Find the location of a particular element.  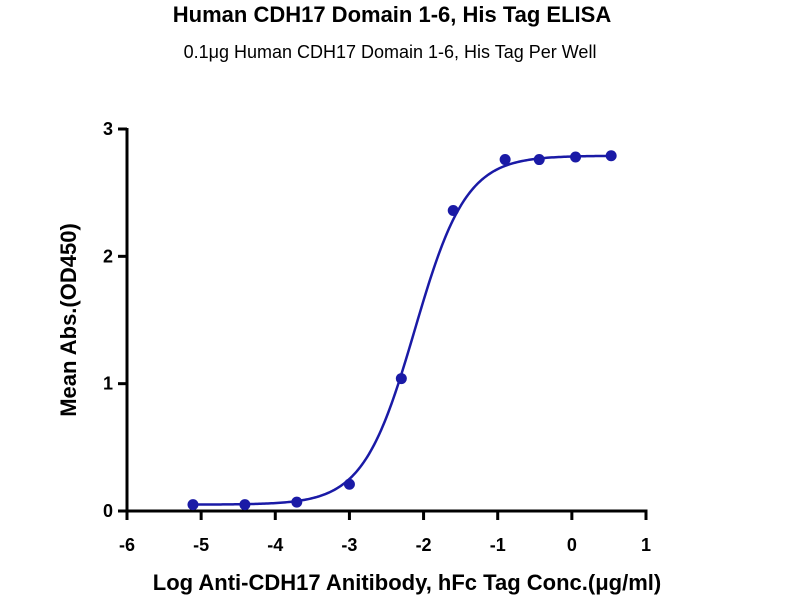

x-tick-label: -3 is located at coordinates (349, 545).